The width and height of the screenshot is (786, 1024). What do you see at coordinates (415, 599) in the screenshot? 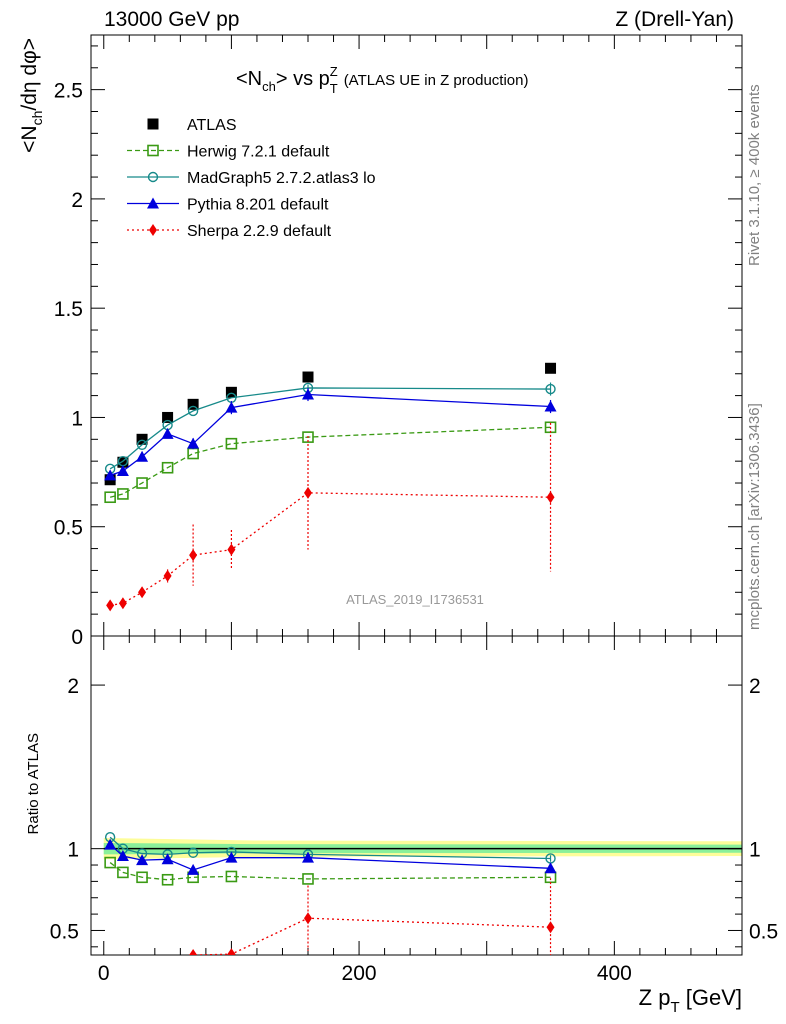
I see `watermark: ATLAS_2019_I1736531` at bounding box center [415, 599].